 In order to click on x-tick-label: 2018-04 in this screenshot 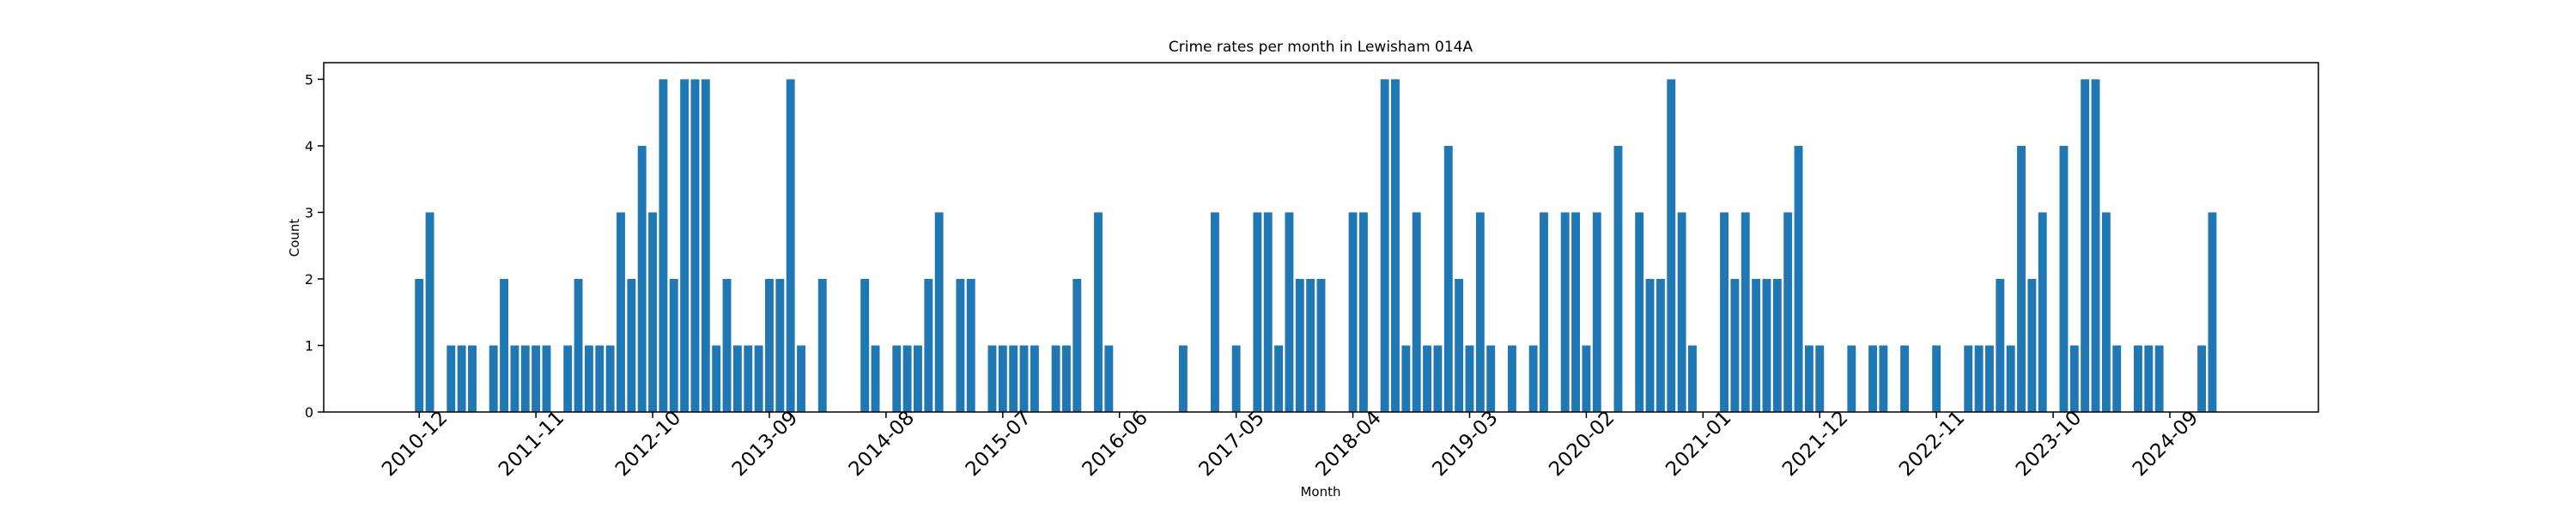, I will do `click(1348, 444)`.